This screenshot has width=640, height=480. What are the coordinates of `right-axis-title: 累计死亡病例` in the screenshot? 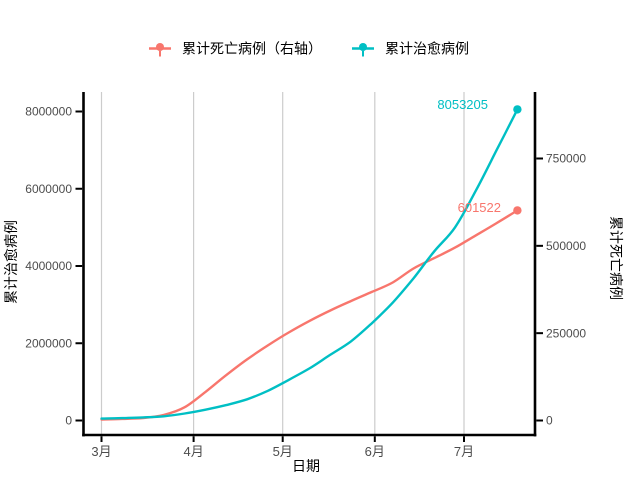 It's located at (616, 258).